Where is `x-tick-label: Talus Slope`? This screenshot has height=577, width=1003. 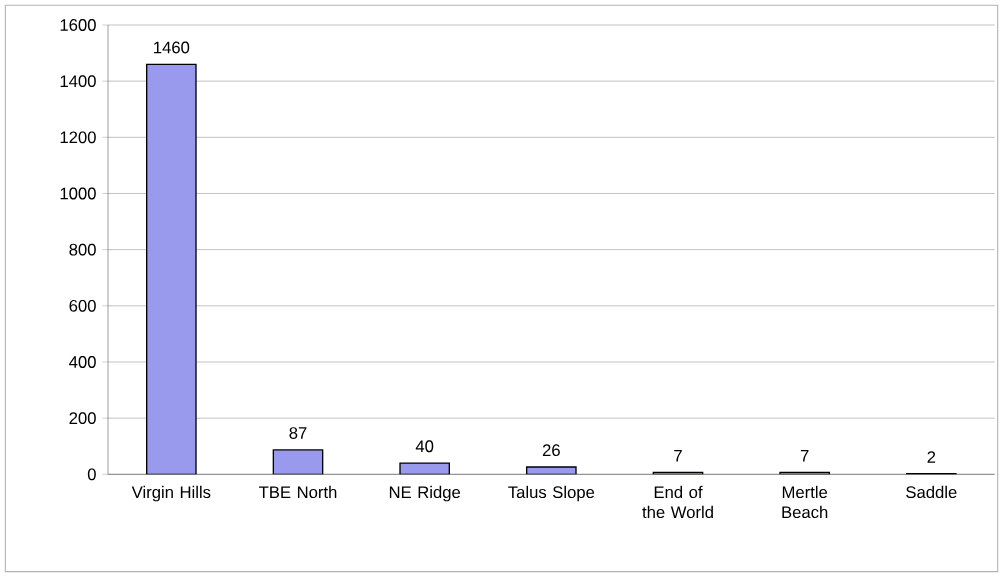 x-tick-label: Talus Slope is located at coordinates (551, 493).